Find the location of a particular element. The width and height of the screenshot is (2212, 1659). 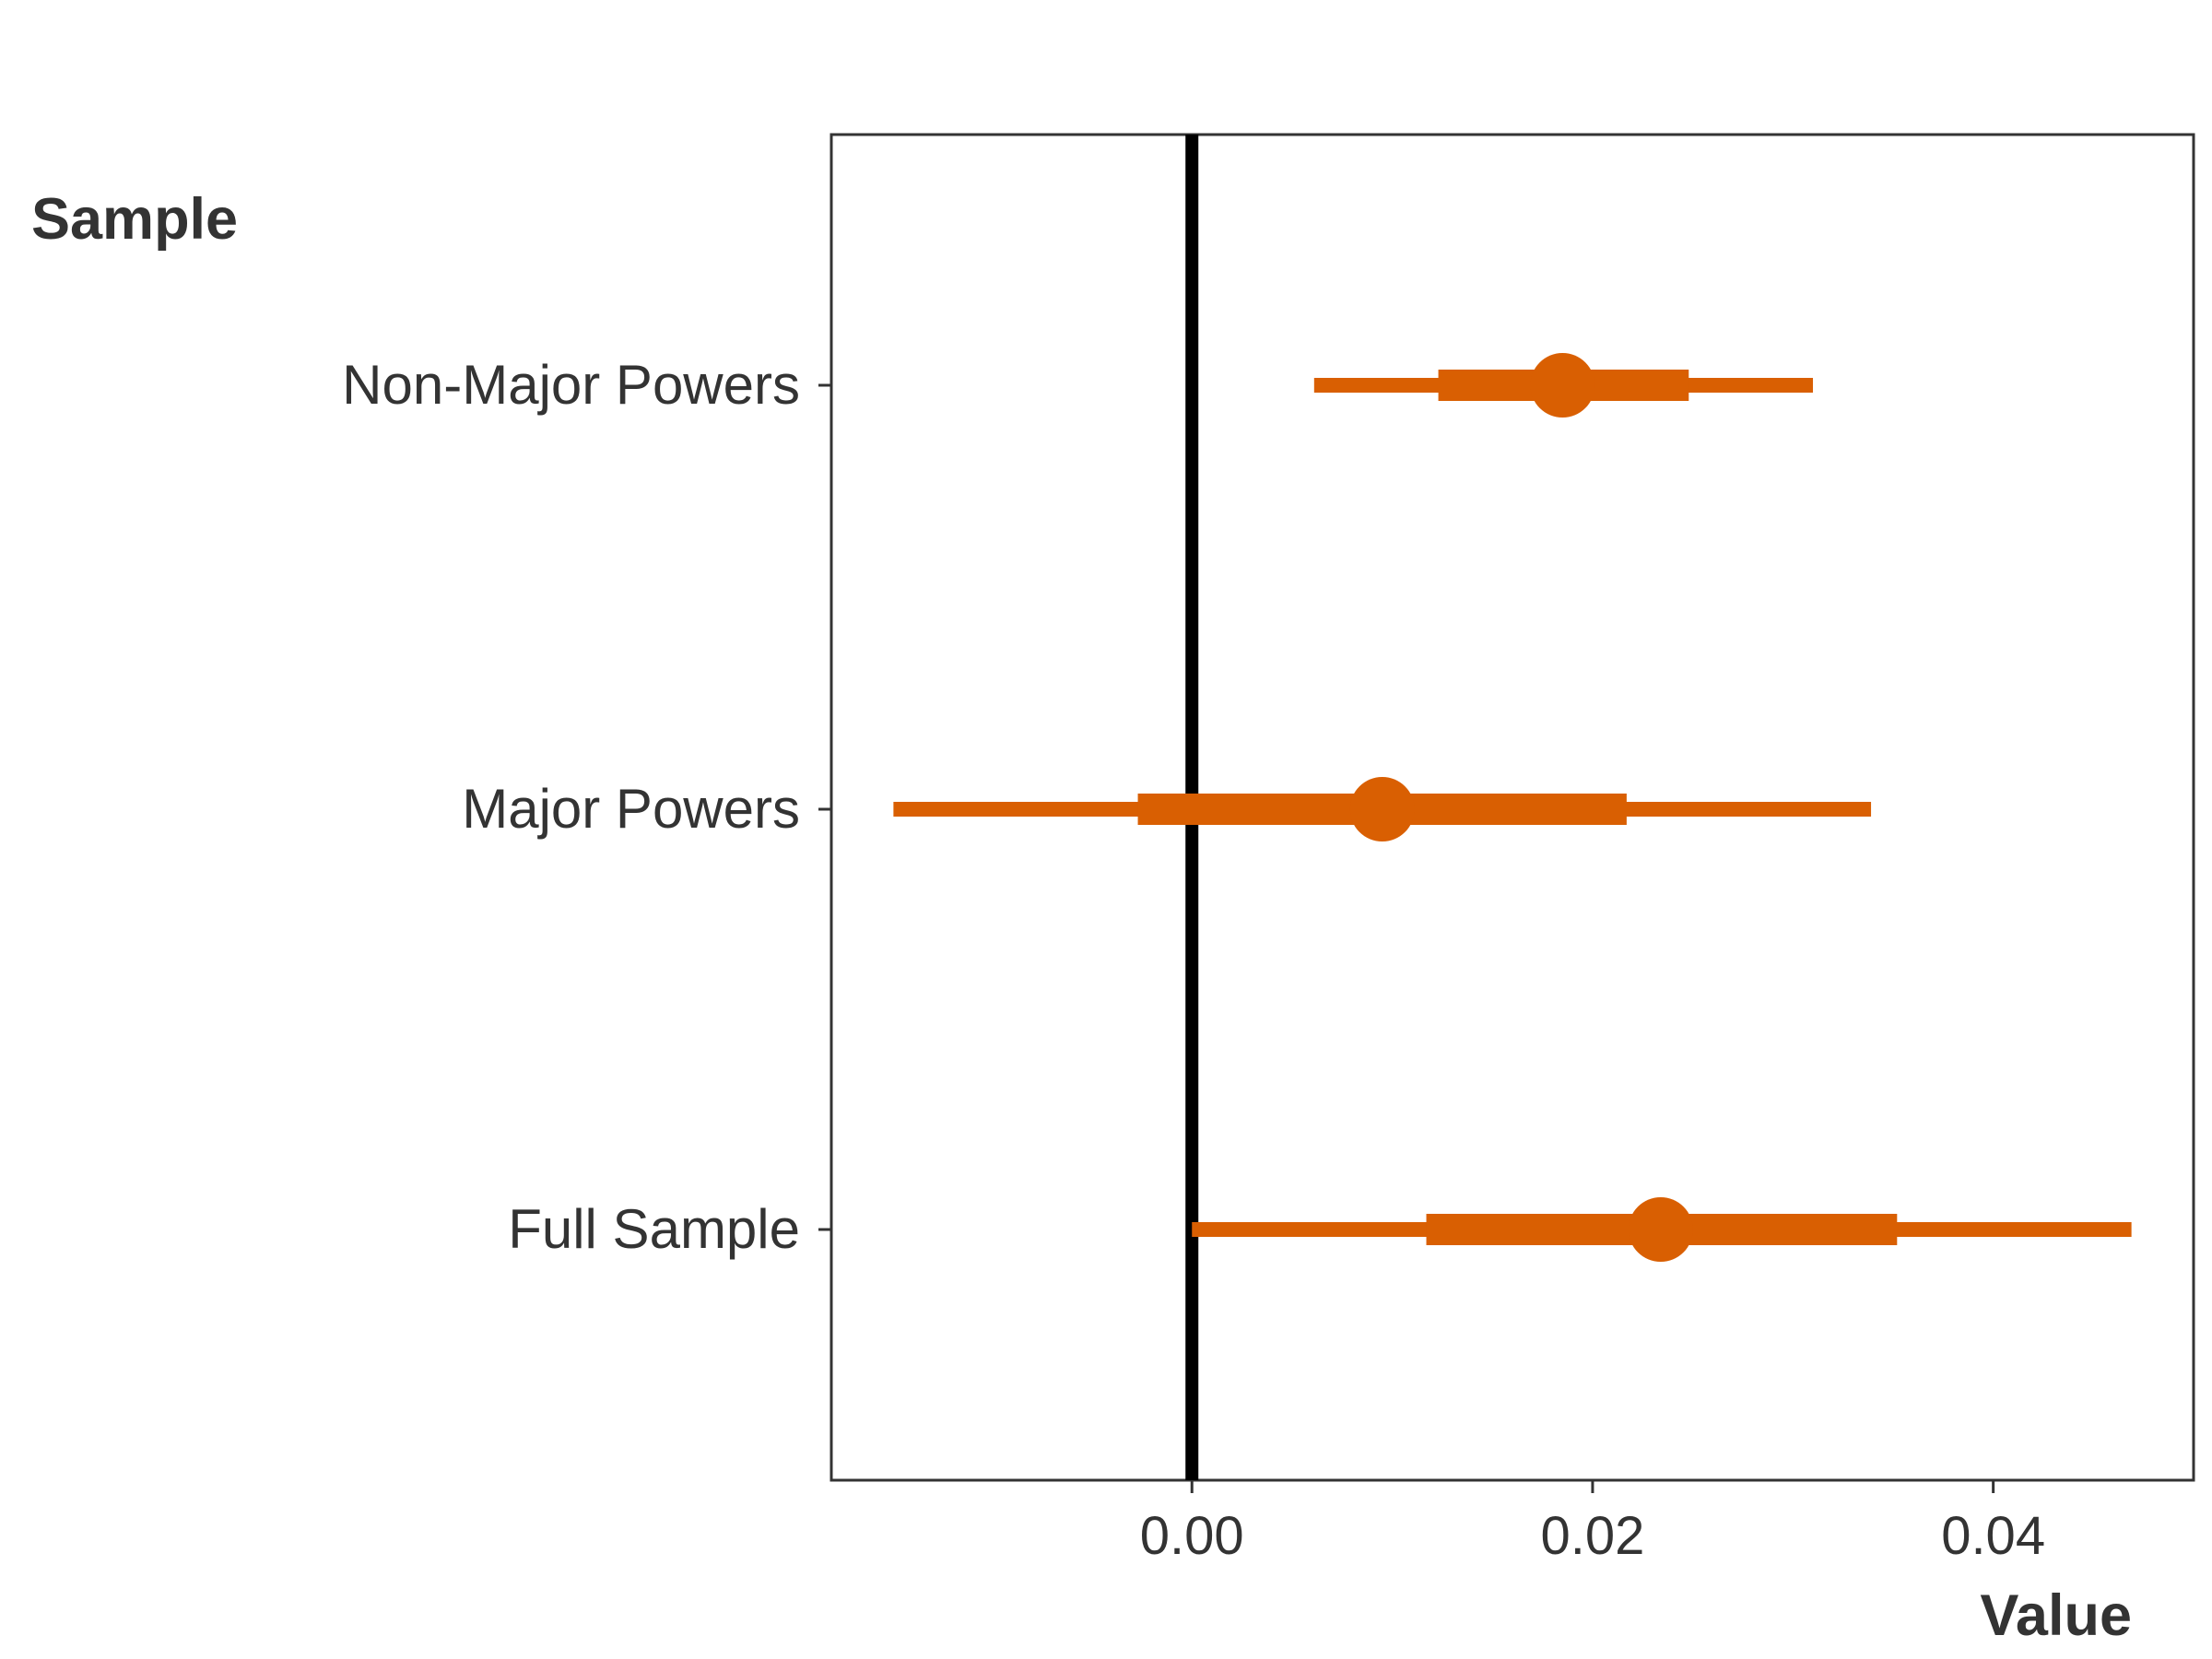

y-axis-title: Sample is located at coordinates (134, 219).